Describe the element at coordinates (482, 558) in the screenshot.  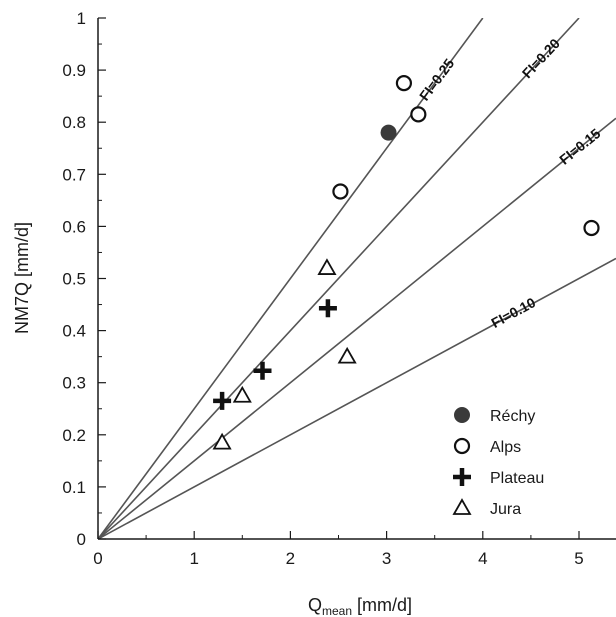
I see `x-tick-label: 4` at that location.